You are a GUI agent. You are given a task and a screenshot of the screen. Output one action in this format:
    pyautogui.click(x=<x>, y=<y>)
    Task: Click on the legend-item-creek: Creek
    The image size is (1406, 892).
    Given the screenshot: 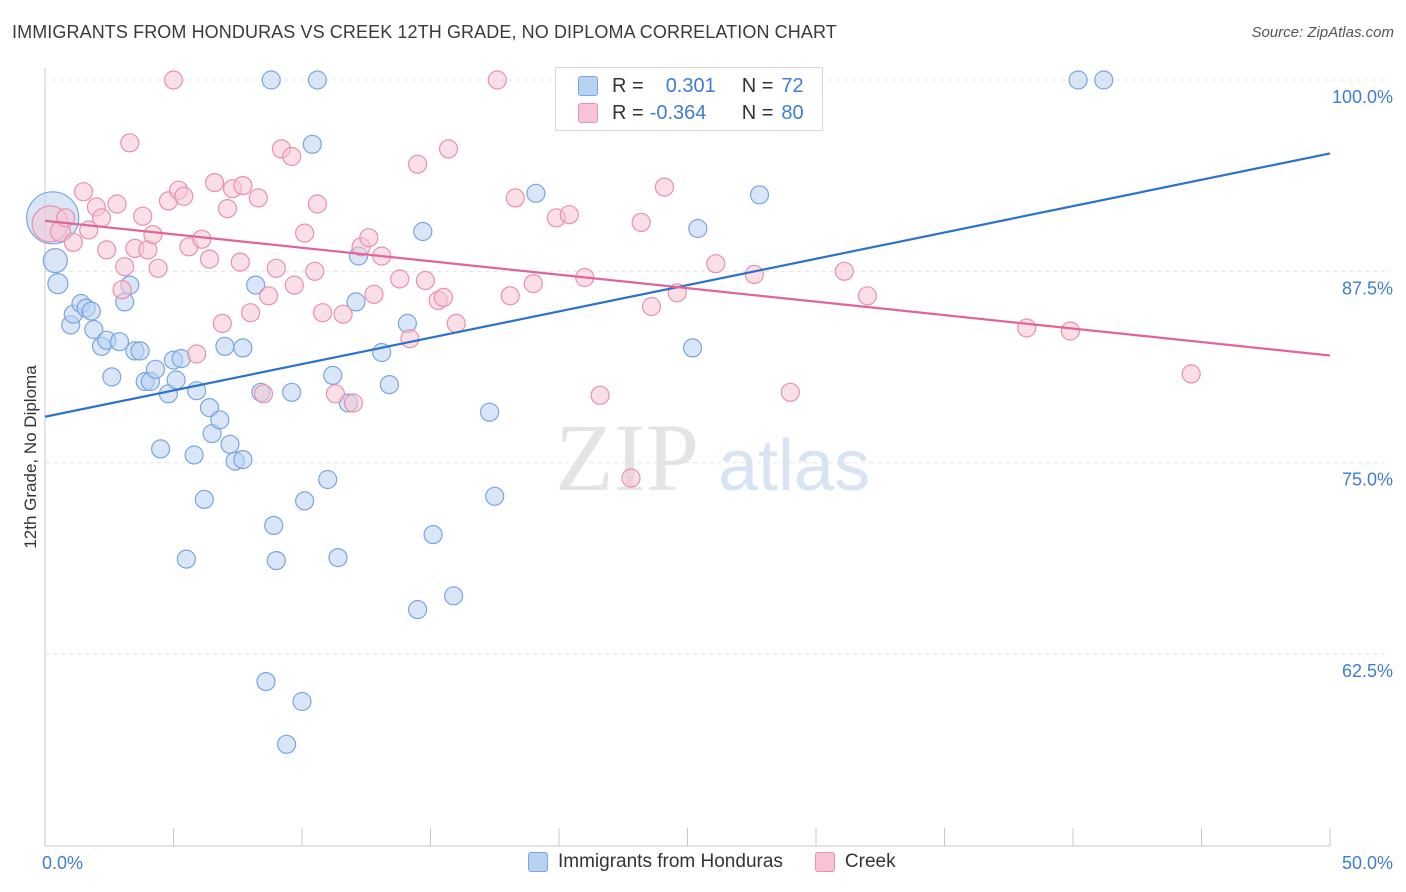 What is the action you would take?
    pyautogui.click(x=855, y=862)
    